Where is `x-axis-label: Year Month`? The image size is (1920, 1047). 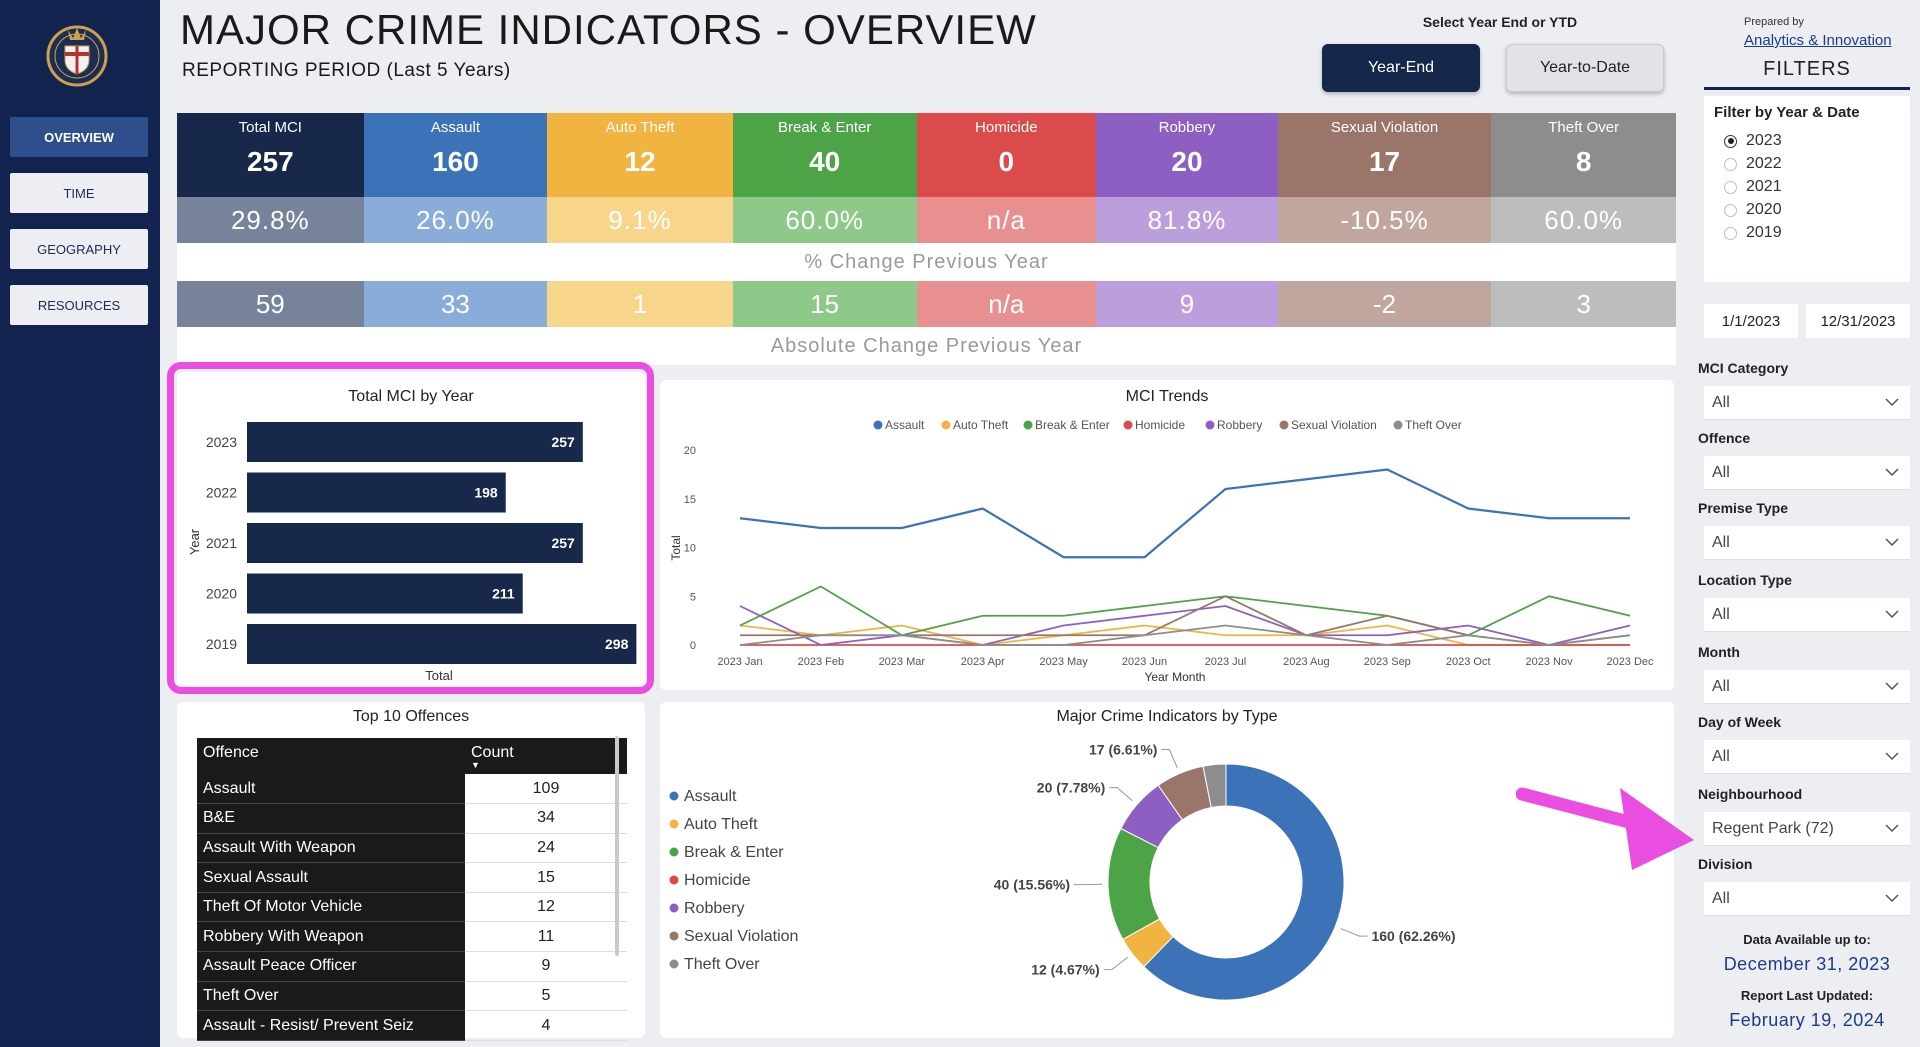
x-axis-label: Year Month is located at coordinates (1175, 677).